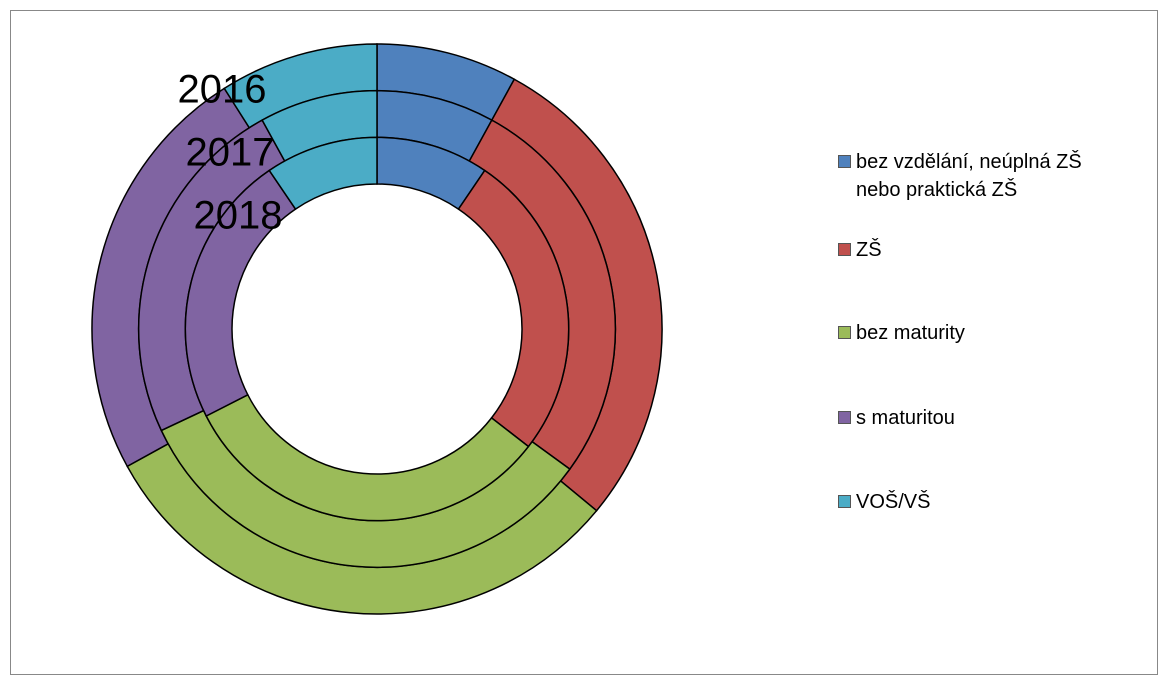  I want to click on legend-item: VOŠ/VŠ, so click(993, 502).